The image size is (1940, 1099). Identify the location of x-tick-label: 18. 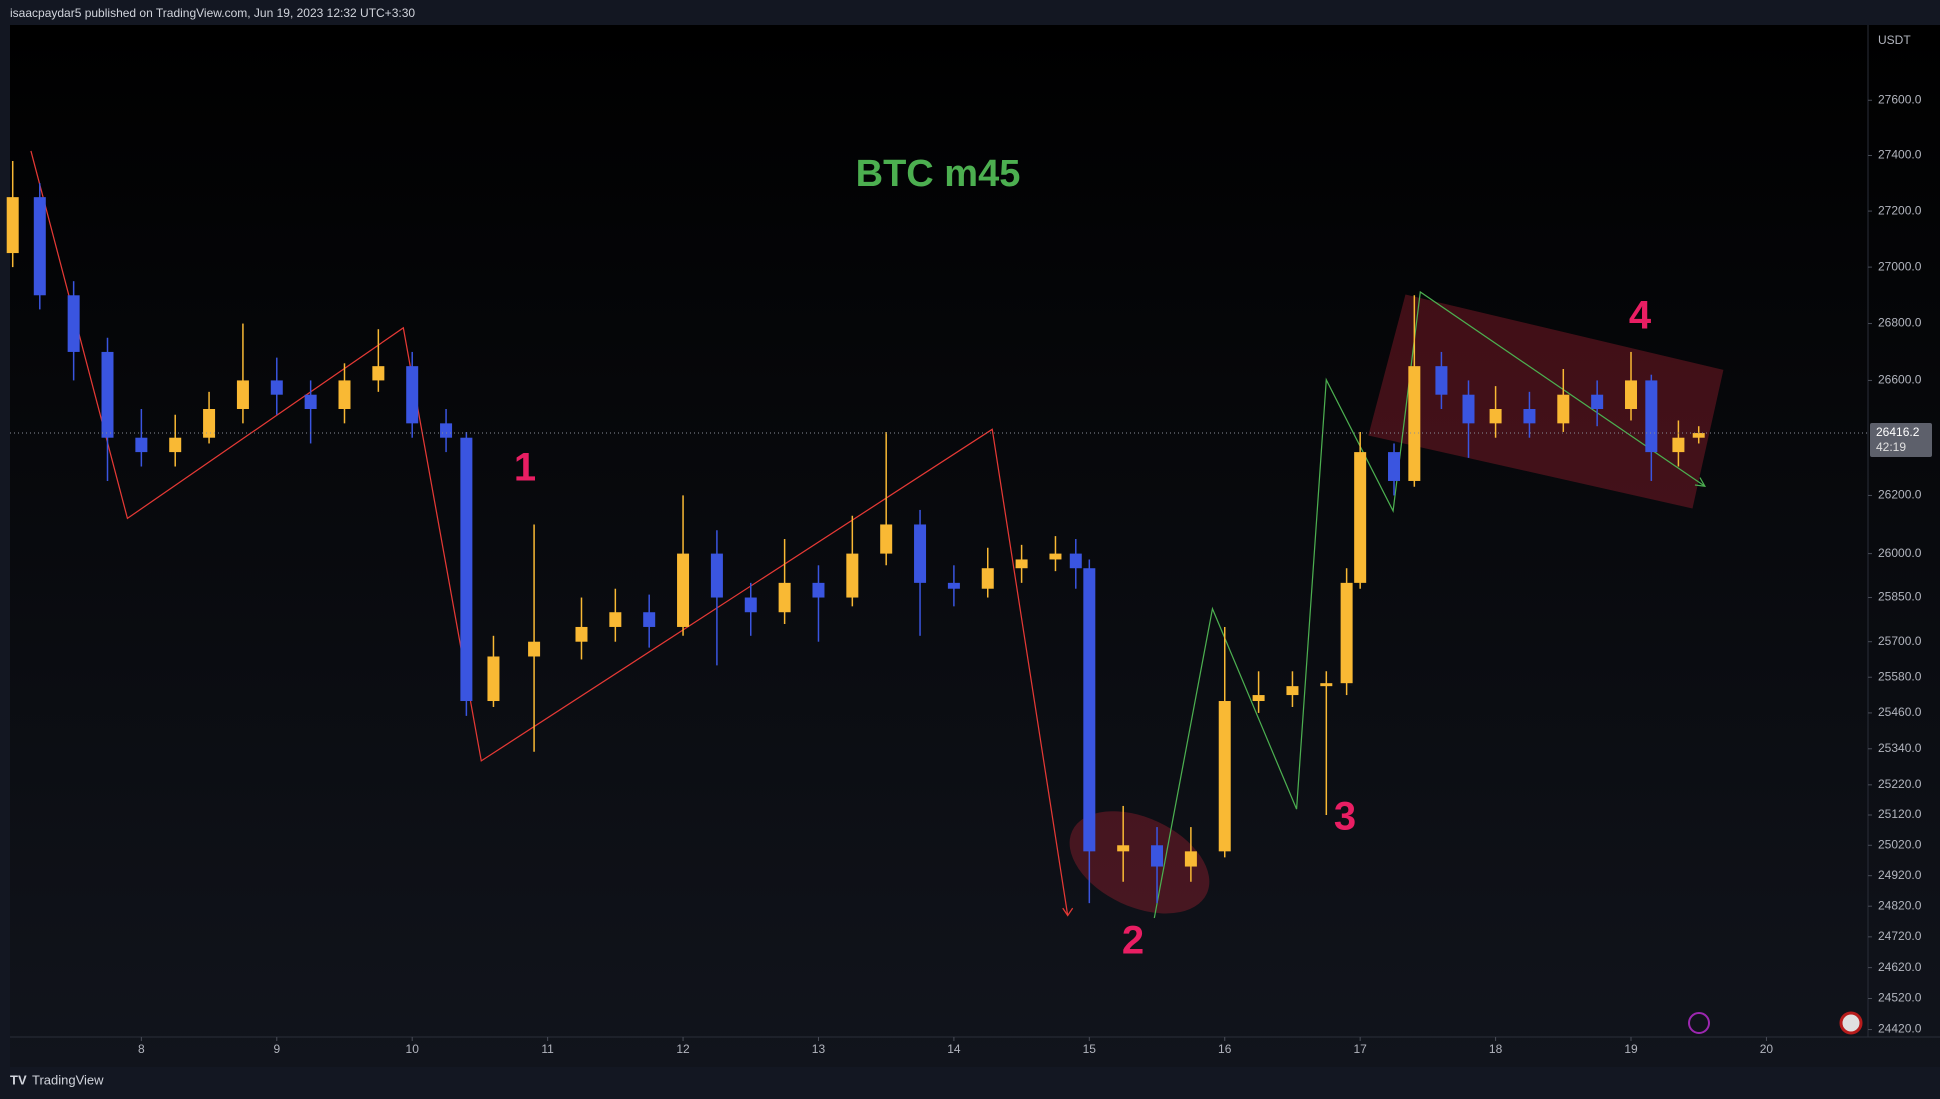
(1496, 1049).